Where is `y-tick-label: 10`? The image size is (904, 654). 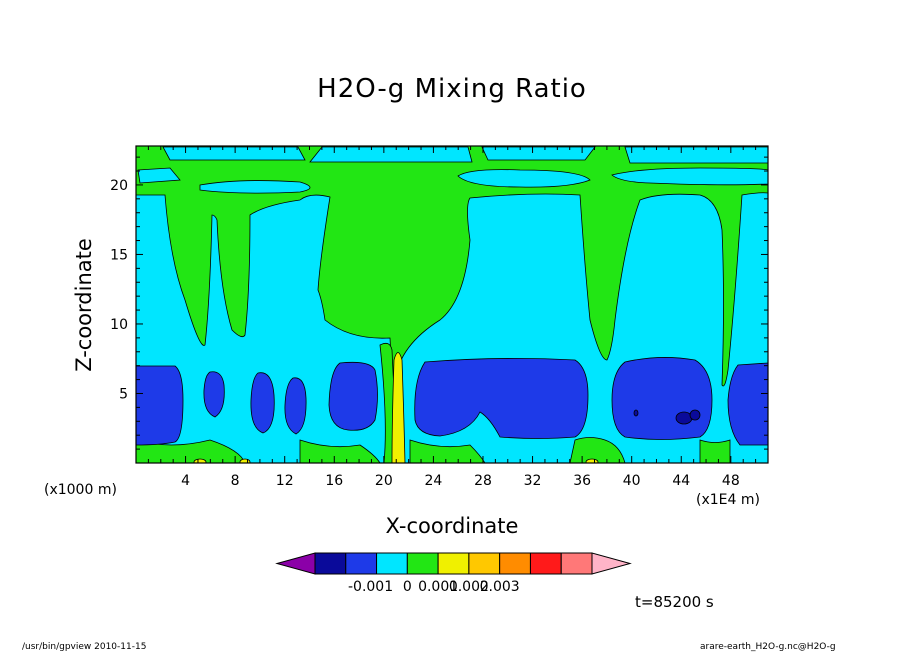
y-tick-label: 10 is located at coordinates (119, 325).